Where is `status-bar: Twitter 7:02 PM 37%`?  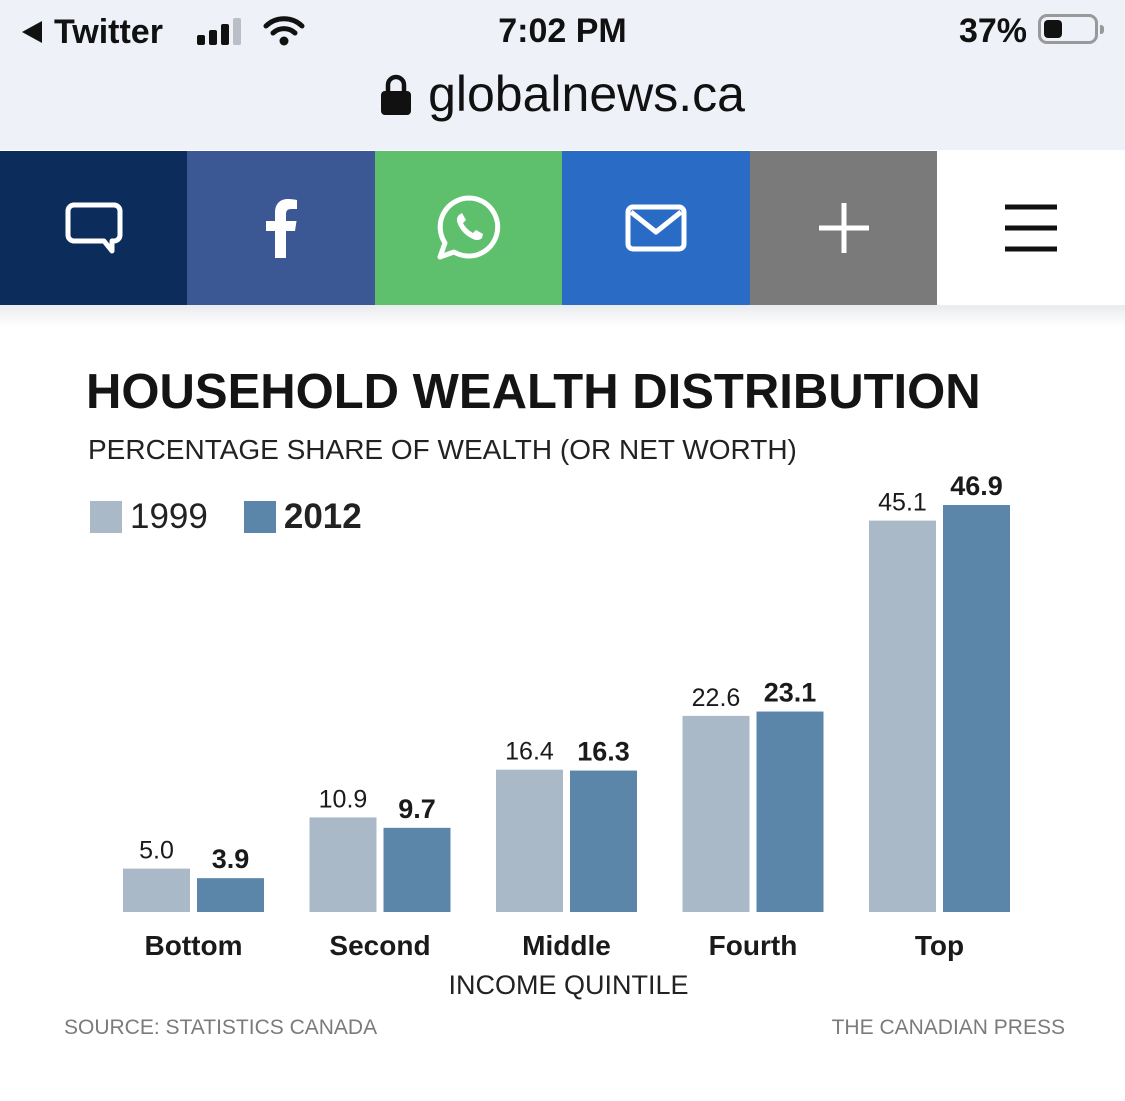
status-bar: Twitter 7:02 PM 37% is located at coordinates (562, 31).